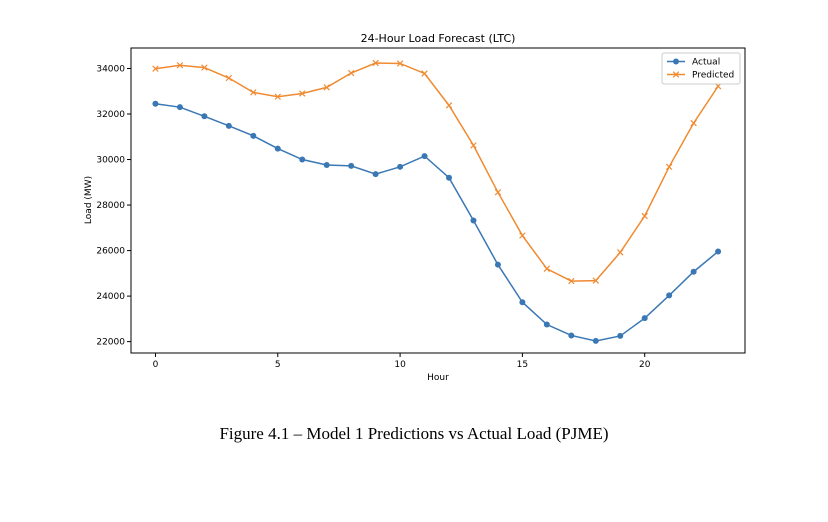 The image size is (828, 522). What do you see at coordinates (110, 252) in the screenshot?
I see `y-tick-label: 26000` at bounding box center [110, 252].